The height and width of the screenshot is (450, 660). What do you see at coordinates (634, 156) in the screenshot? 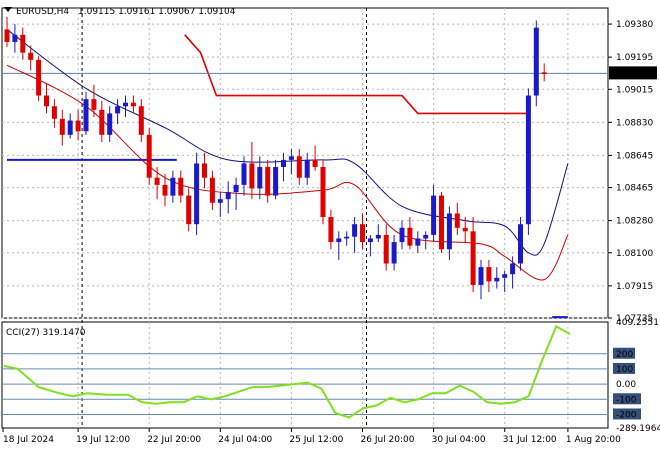
I see `price-tick-label: 1.08645` at bounding box center [634, 156].